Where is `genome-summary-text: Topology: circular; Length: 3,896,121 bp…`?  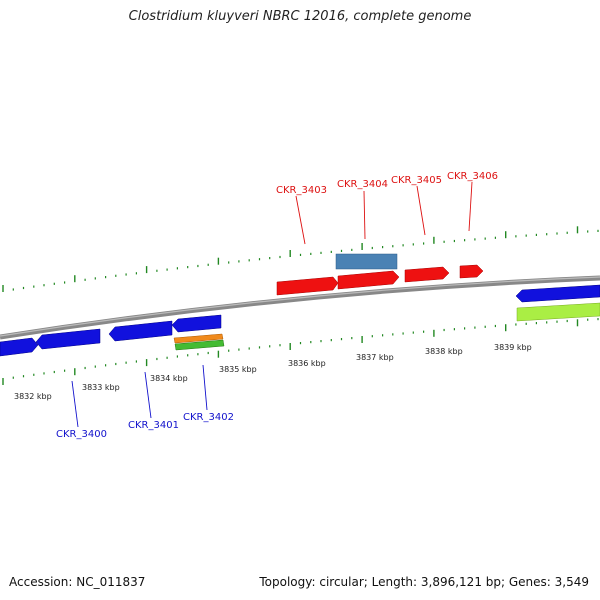 genome-summary-text: Topology: circular; Length: 3,896,121 bp… is located at coordinates (424, 582).